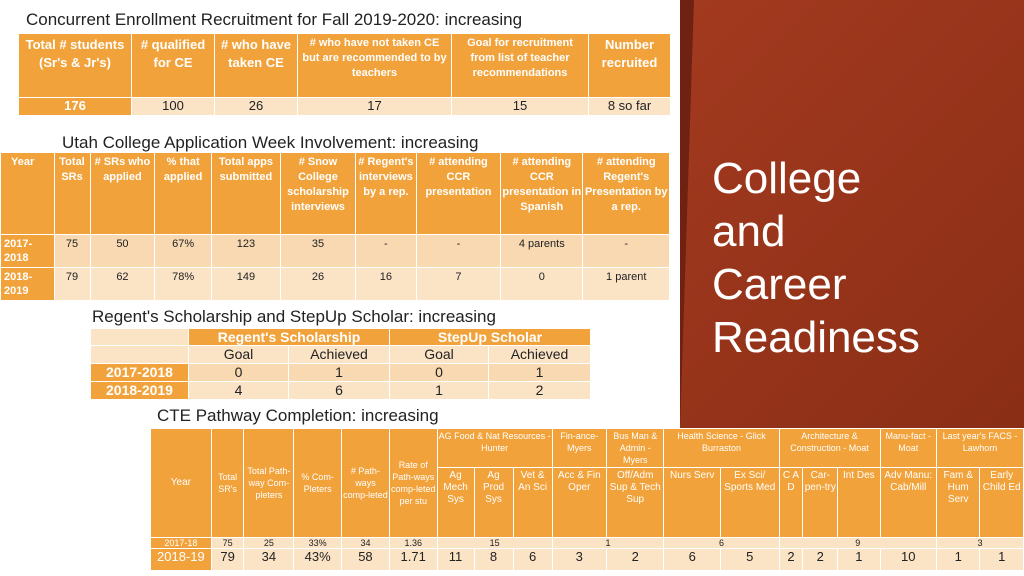 The height and width of the screenshot is (576, 1024). What do you see at coordinates (542, 193) in the screenshot?
I see `col-header: # attending CCR presentation in Spanish` at bounding box center [542, 193].